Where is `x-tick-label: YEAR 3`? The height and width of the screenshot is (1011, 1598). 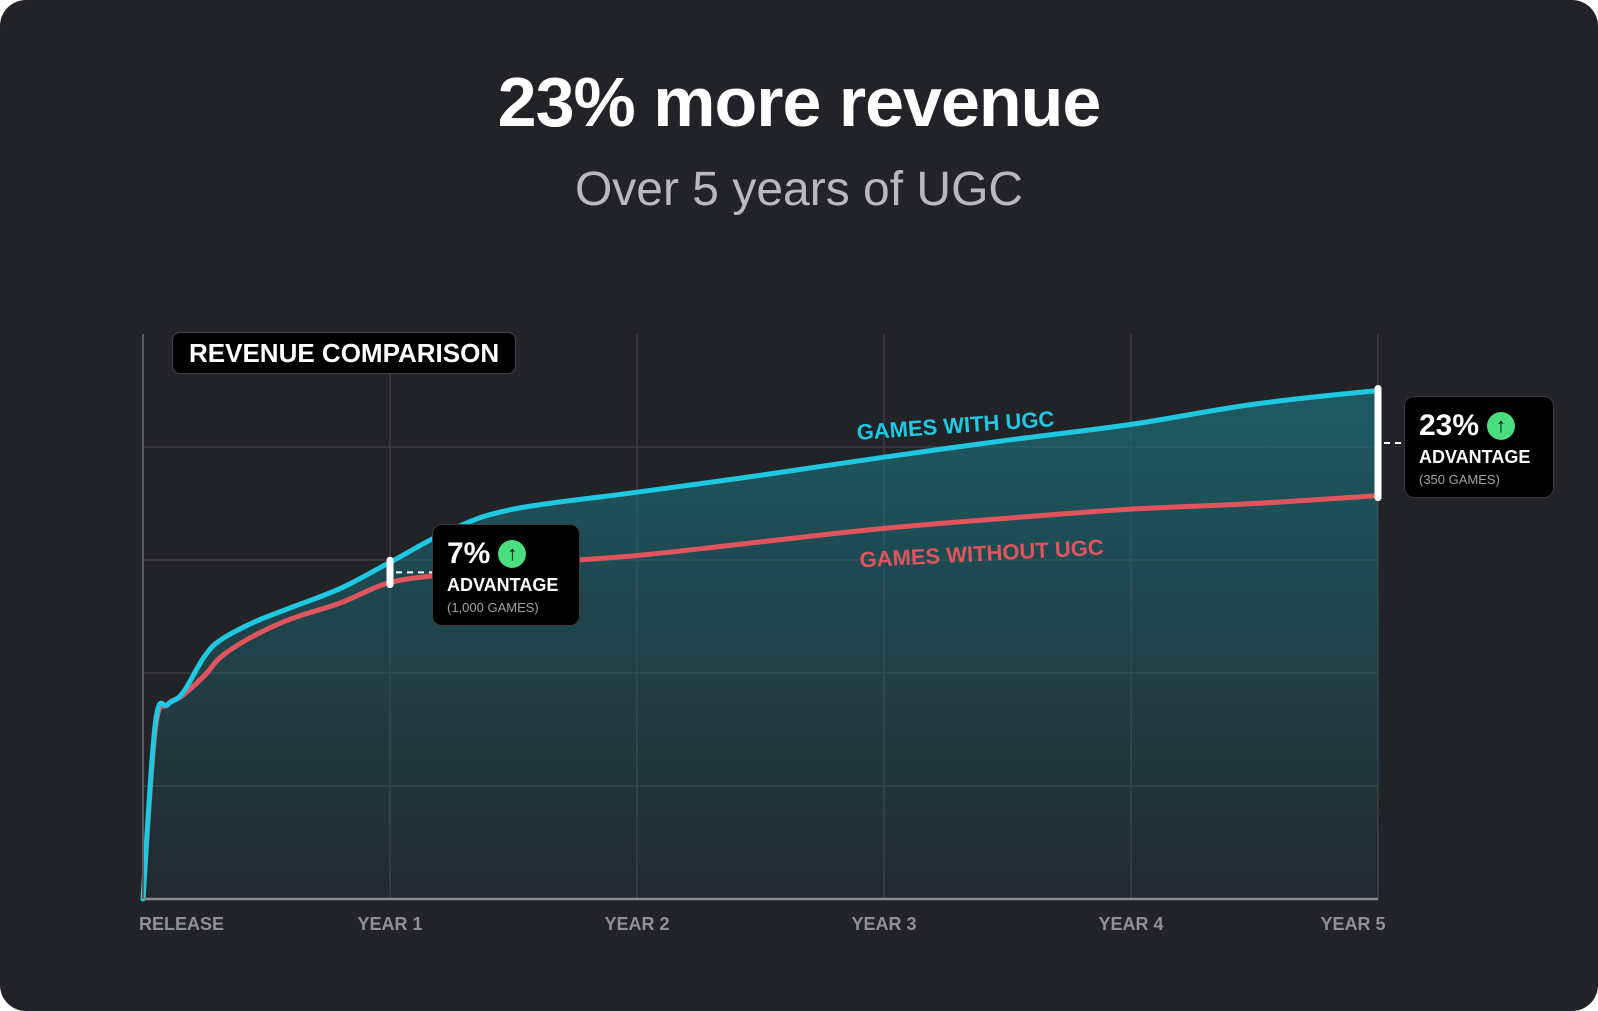
x-tick-label: YEAR 3 is located at coordinates (883, 924).